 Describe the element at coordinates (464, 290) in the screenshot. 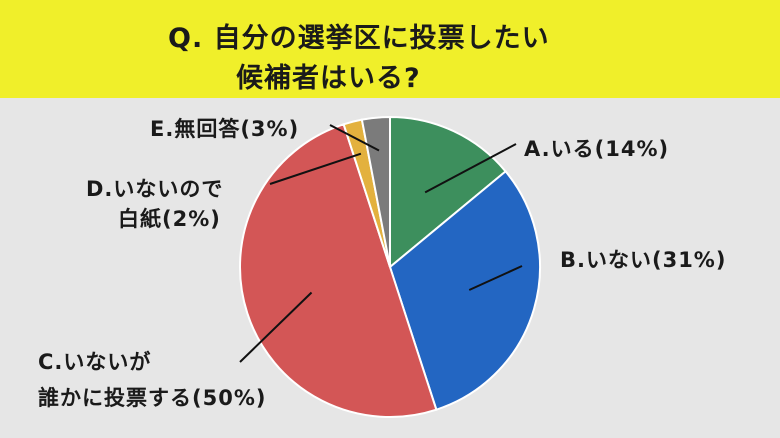

I see `pie-slice-b` at that location.